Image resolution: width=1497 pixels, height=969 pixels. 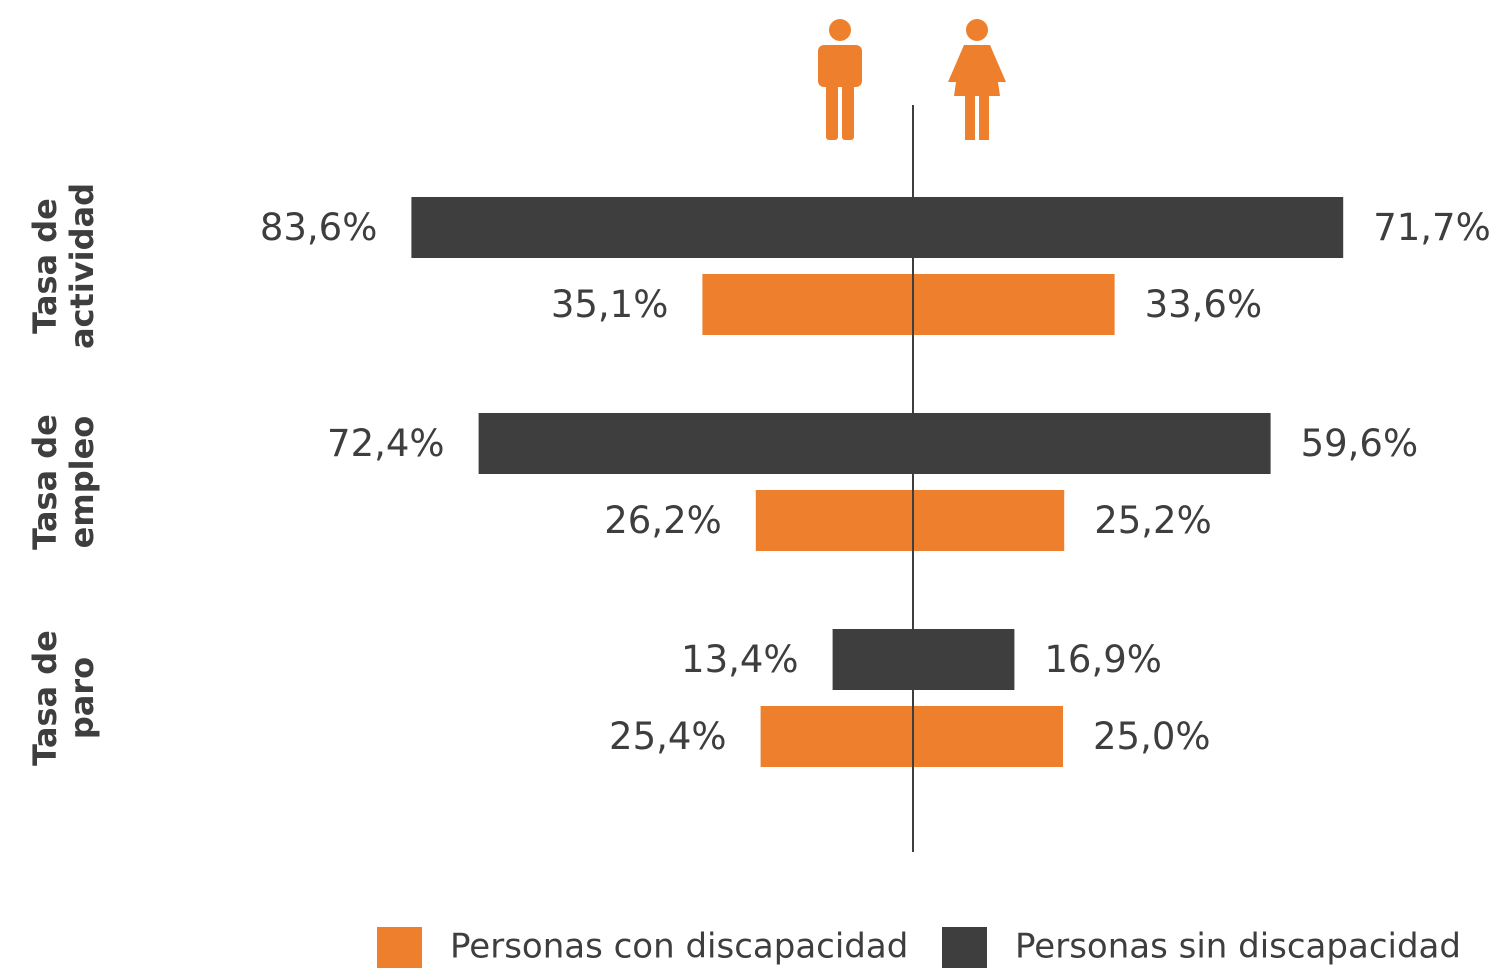 What do you see at coordinates (82, 482) in the screenshot?
I see `category-label: empleo` at bounding box center [82, 482].